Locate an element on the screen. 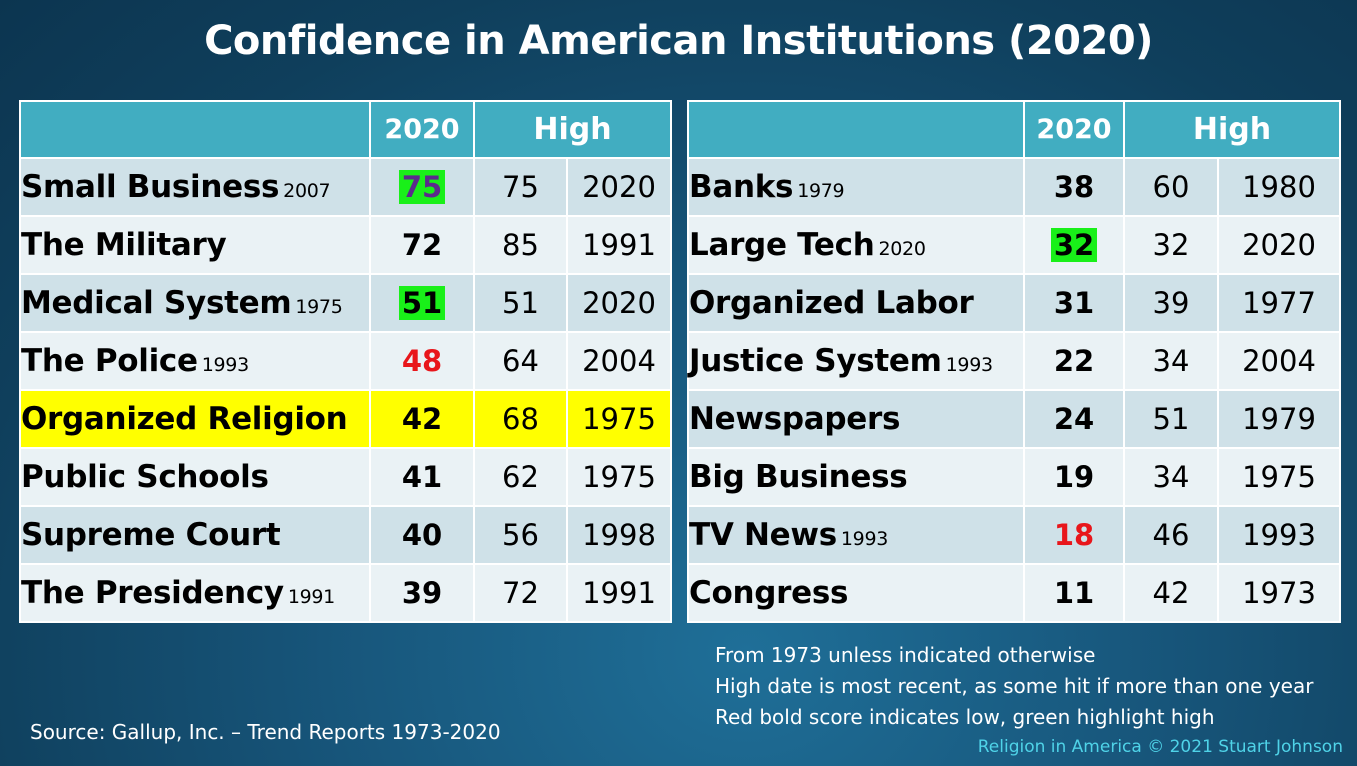  institution-label: TV News is located at coordinates (763, 535).